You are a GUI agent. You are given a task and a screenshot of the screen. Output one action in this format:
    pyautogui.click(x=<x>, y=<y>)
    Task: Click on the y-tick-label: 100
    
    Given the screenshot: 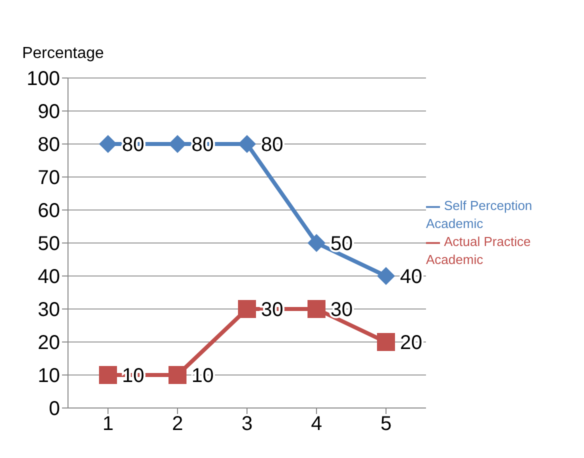 What is the action you would take?
    pyautogui.click(x=43, y=79)
    